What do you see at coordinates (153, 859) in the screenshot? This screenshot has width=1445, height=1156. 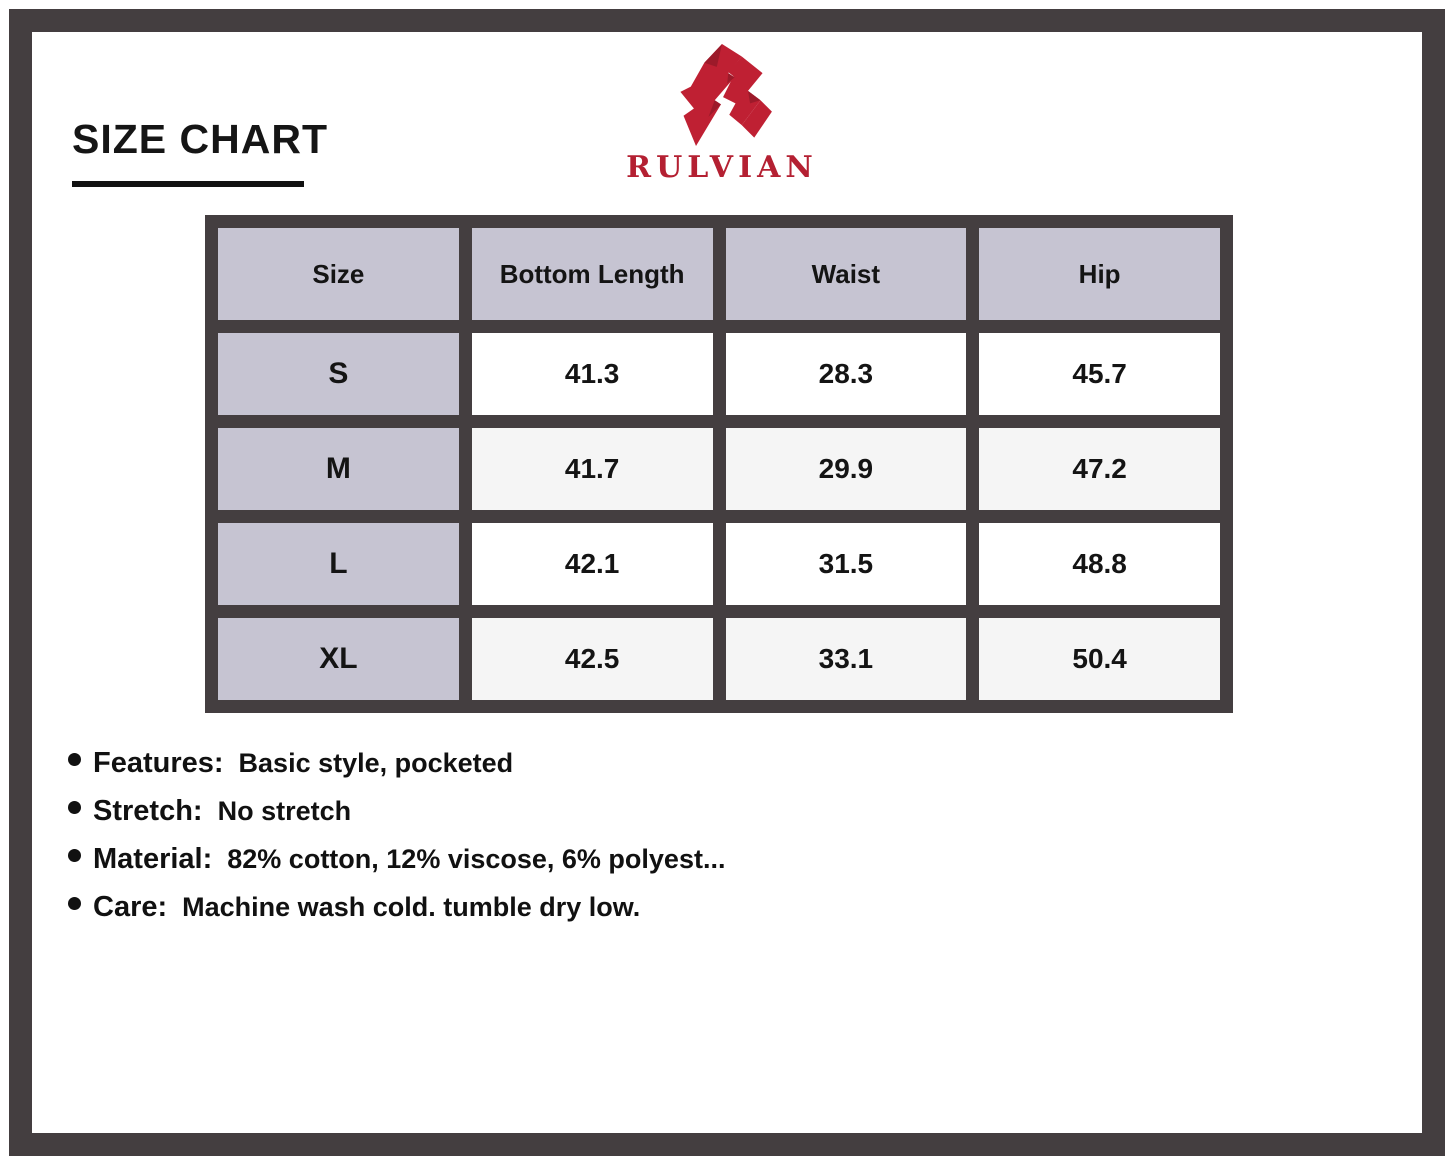 I see `detail-label: Material:` at bounding box center [153, 859].